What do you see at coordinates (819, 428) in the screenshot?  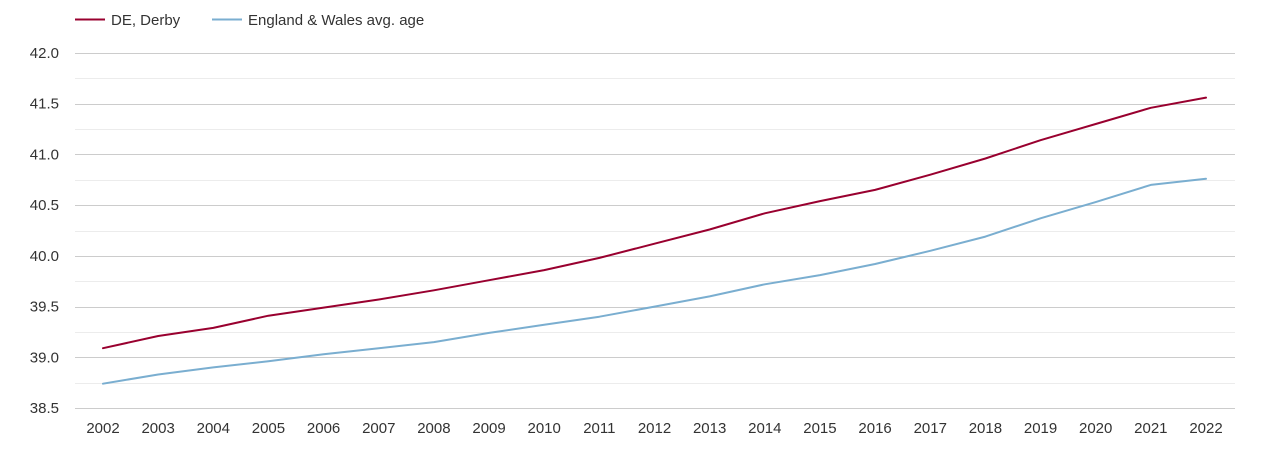 I see `x-tick-label: 2015` at bounding box center [819, 428].